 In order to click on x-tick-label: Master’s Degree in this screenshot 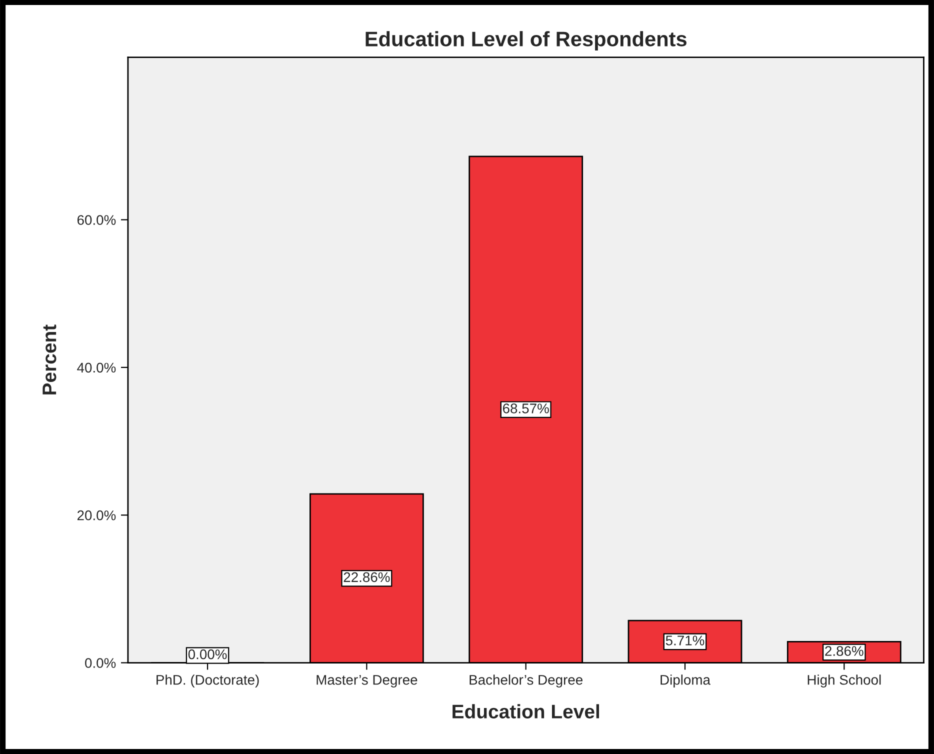, I will do `click(367, 681)`.